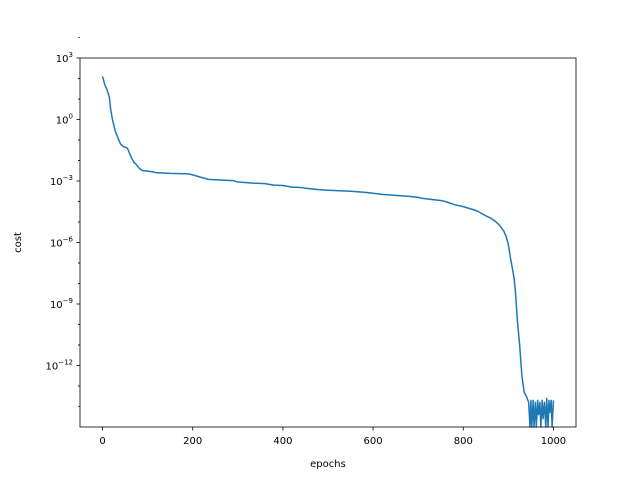 The image size is (640, 480). I want to click on y-tick-label: 10⁻⁹, so click(61, 304).